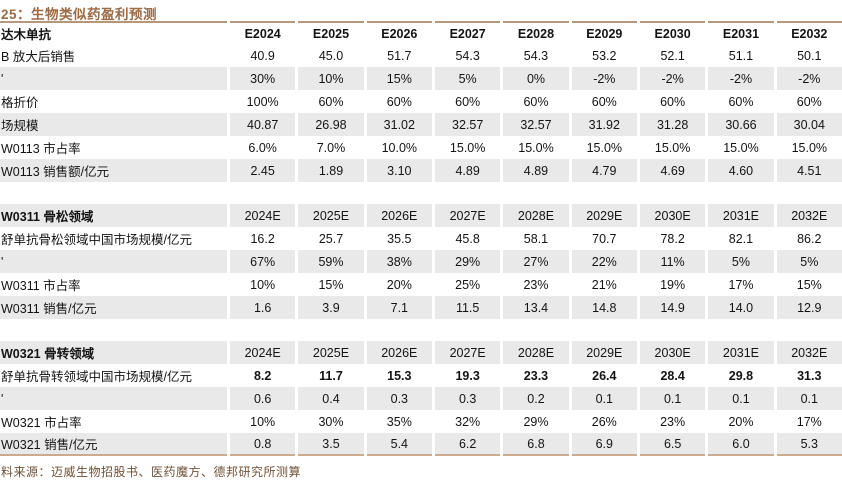 The image size is (842, 490). Describe the element at coordinates (604, 261) in the screenshot. I see `cell-value: 22%` at that location.